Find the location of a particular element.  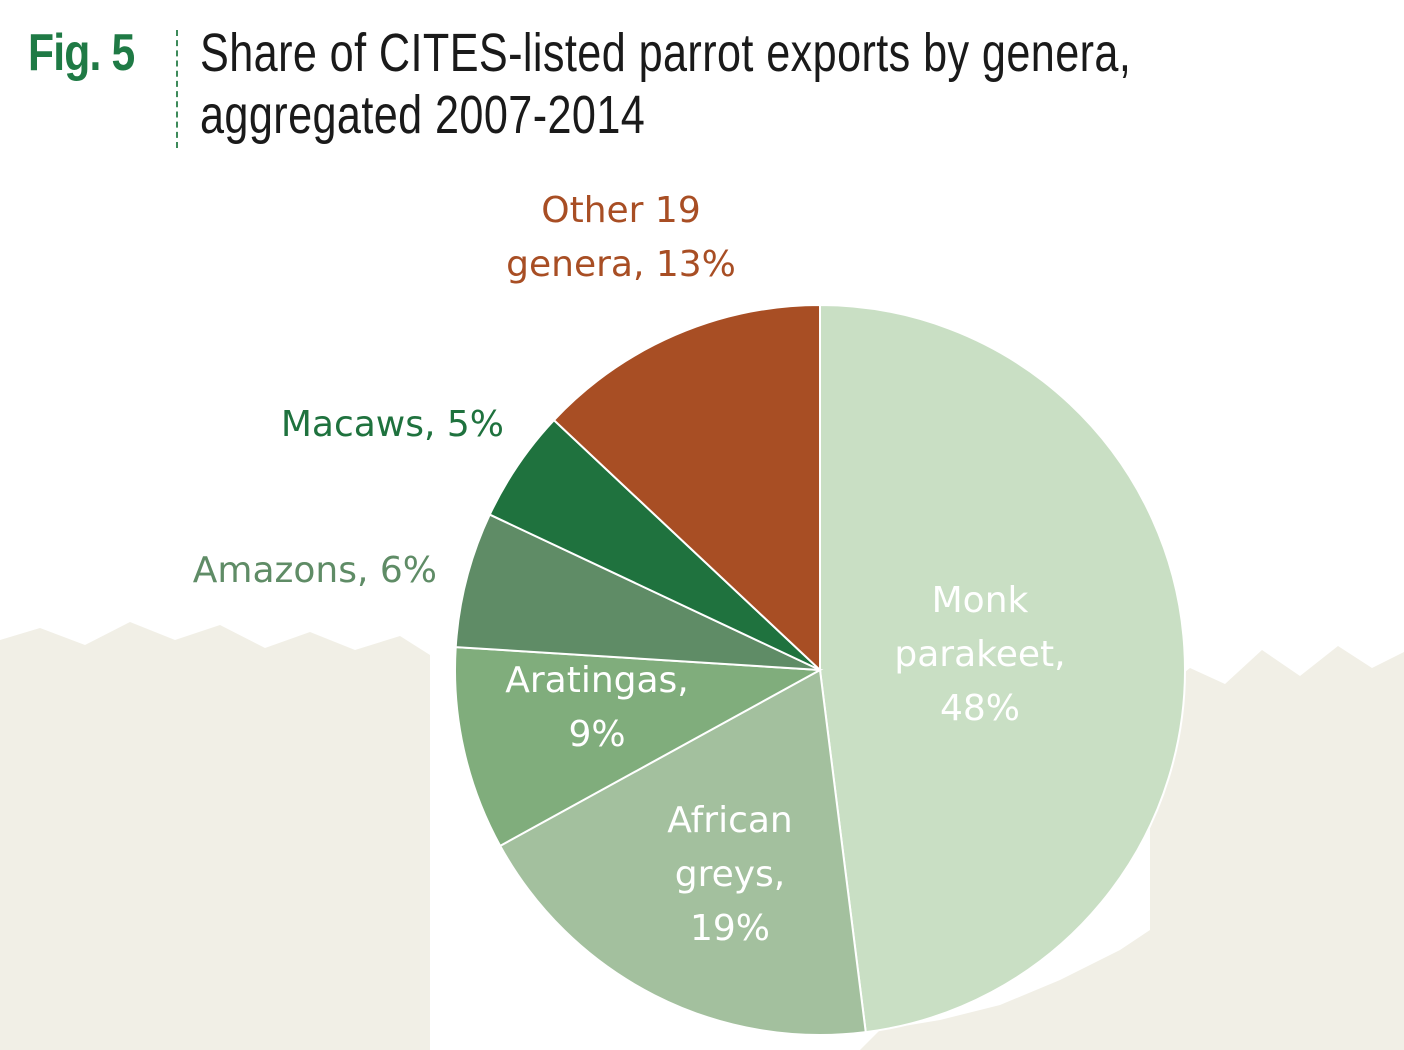

slice-label-line: Monk is located at coordinates (980, 600).